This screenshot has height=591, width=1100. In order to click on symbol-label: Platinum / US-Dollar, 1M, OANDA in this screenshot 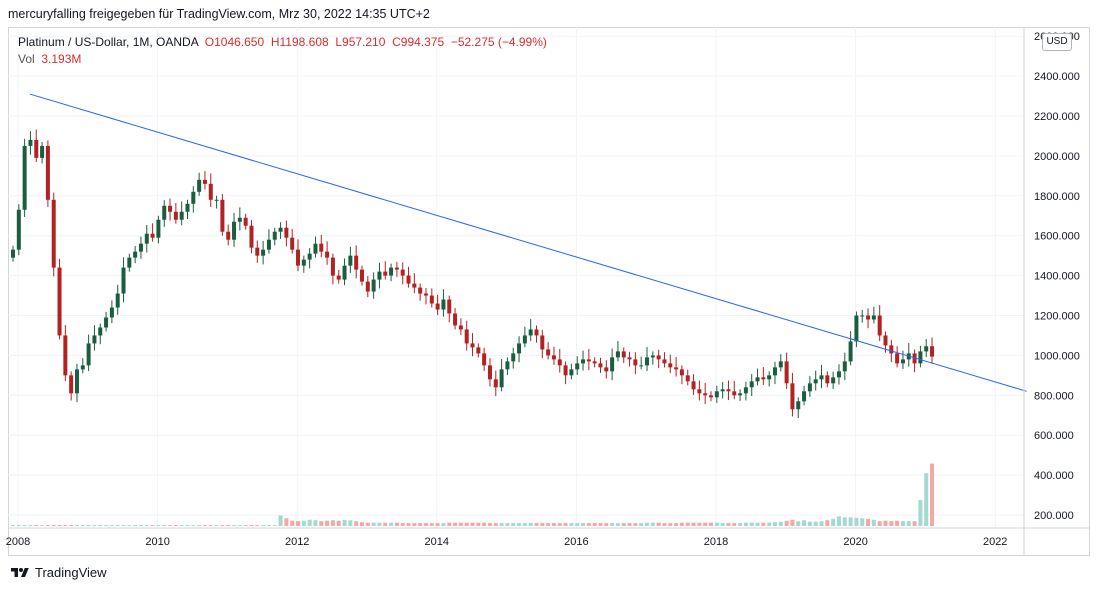, I will do `click(108, 42)`.